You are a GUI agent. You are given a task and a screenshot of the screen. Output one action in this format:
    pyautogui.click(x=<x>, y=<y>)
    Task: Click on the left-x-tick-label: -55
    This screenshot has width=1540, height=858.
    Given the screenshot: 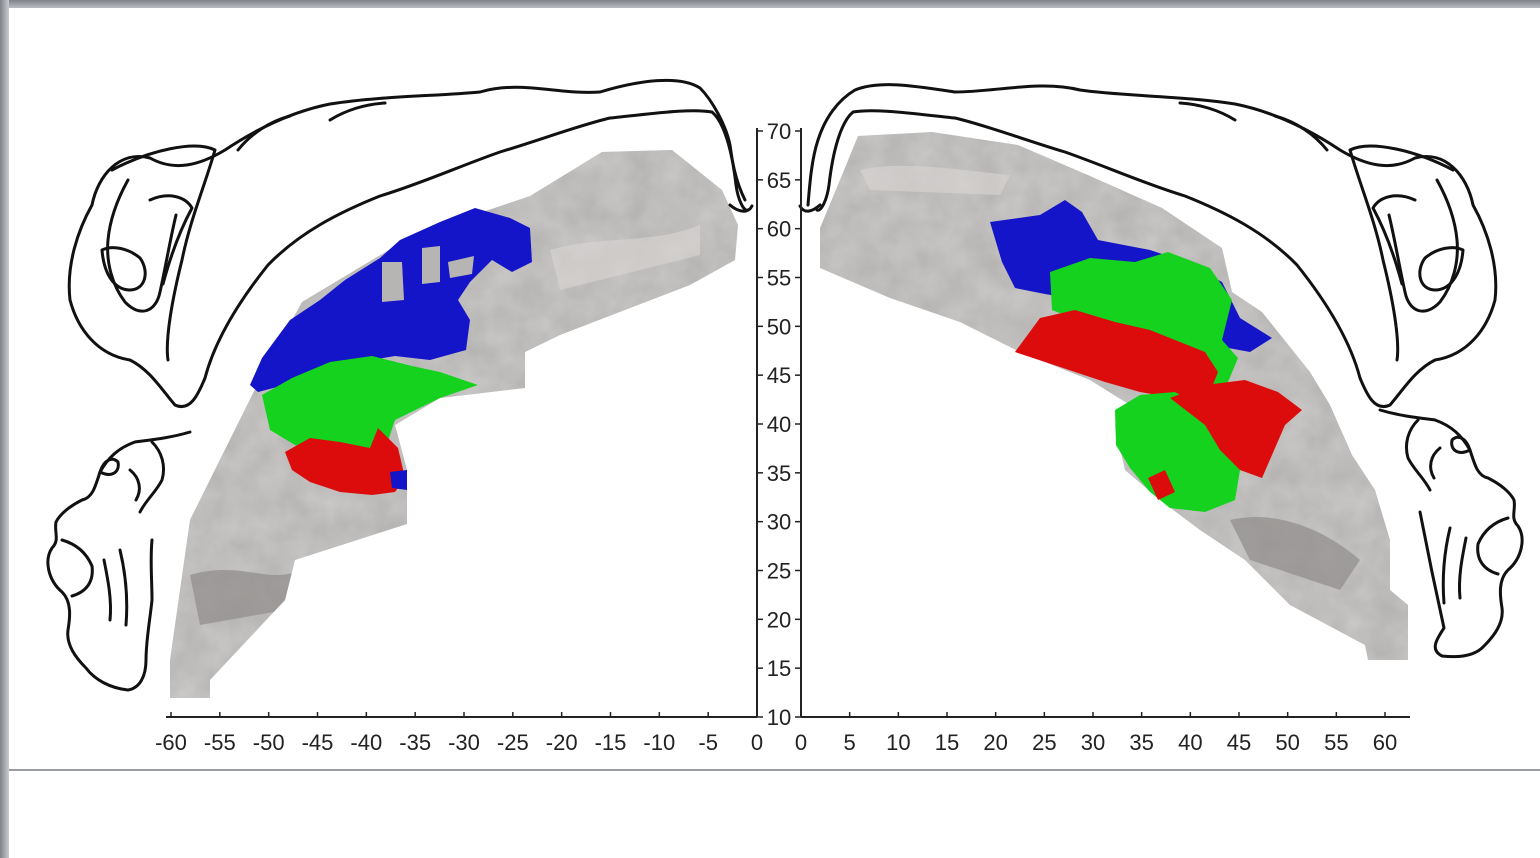 What is the action you would take?
    pyautogui.click(x=220, y=742)
    